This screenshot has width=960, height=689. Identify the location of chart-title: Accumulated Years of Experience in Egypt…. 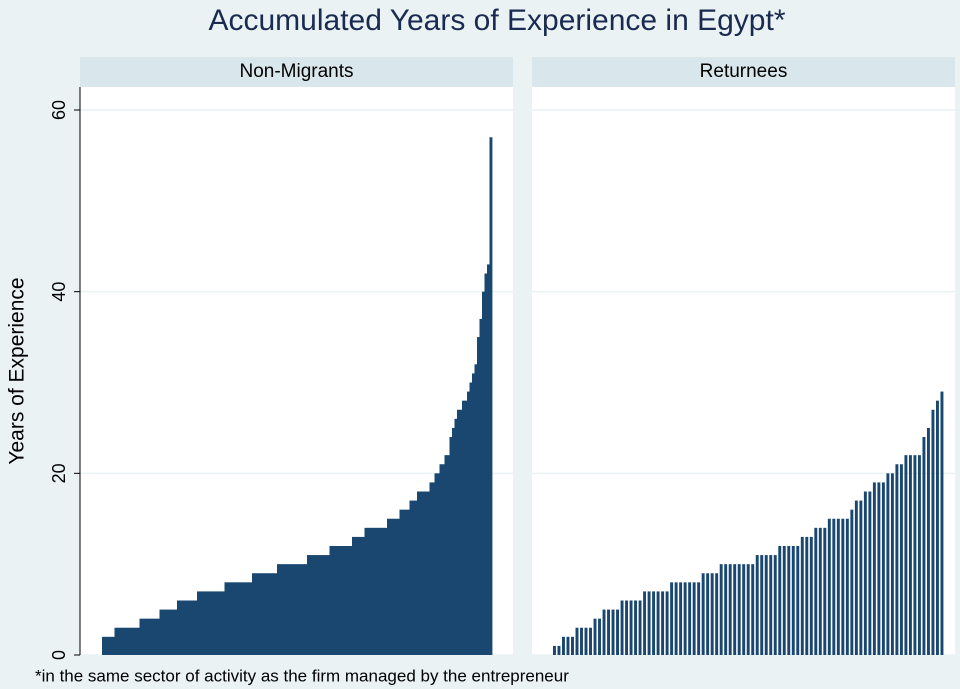
(496, 20).